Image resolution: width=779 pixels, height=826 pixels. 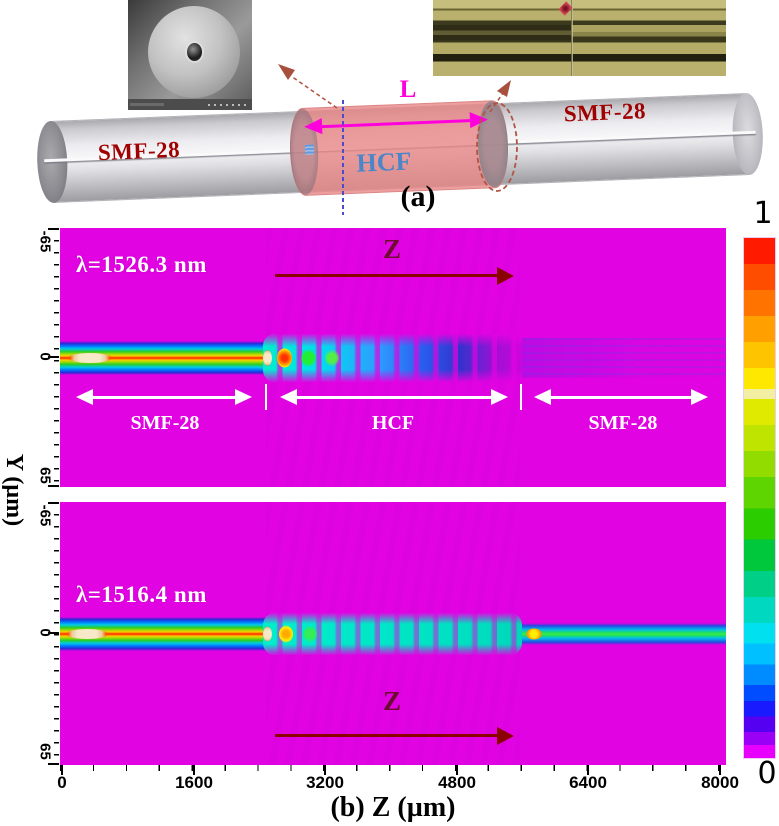 I want to click on annotation-overlay, so click(x=398, y=139).